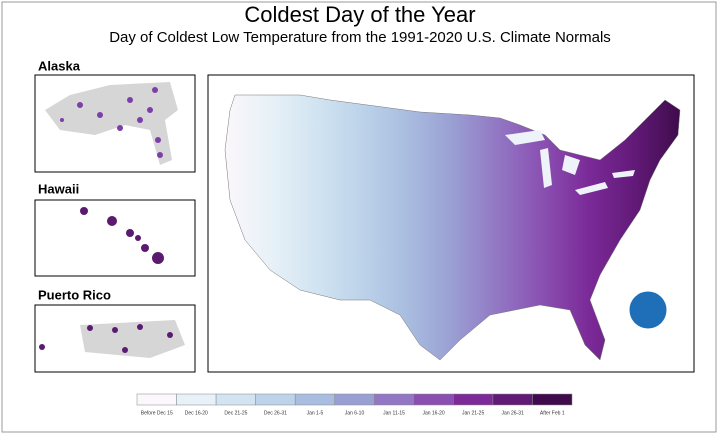  Describe the element at coordinates (355, 413) in the screenshot. I see `legend-label: Jan 6-10` at that location.